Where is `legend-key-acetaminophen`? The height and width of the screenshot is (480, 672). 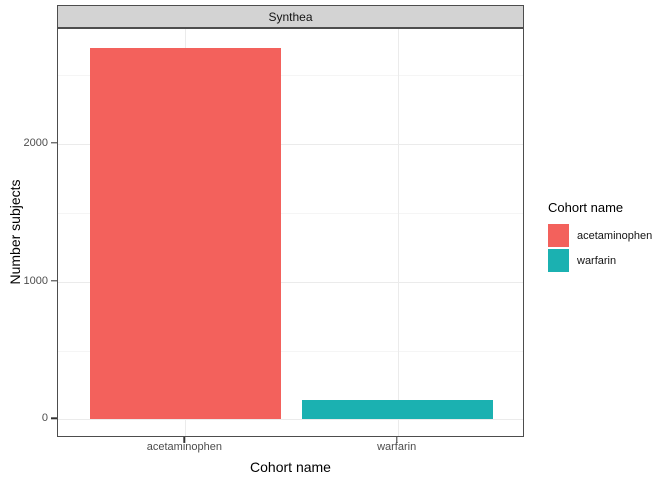 legend-key-acetaminophen is located at coordinates (558, 235).